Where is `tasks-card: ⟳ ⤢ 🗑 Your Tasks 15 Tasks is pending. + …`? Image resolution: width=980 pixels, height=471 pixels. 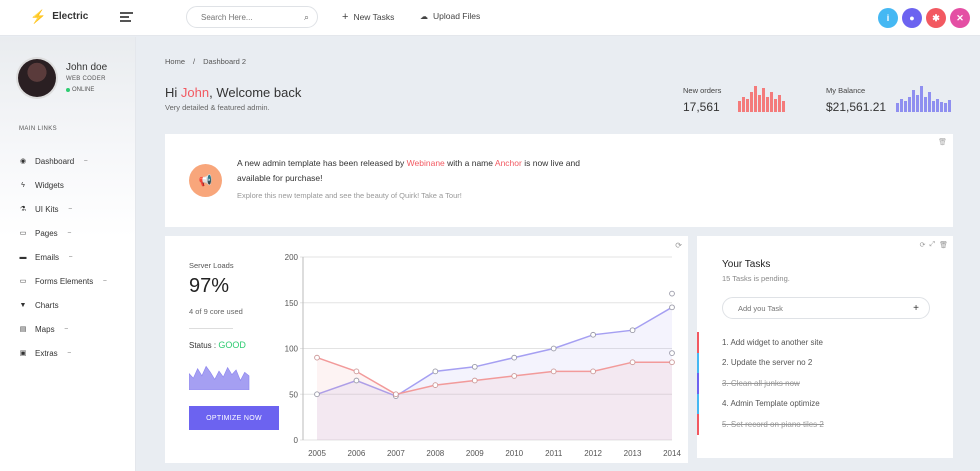 tasks-card: ⟳ ⤢ 🗑 Your Tasks 15 Tasks is pending. + … is located at coordinates (825, 347).